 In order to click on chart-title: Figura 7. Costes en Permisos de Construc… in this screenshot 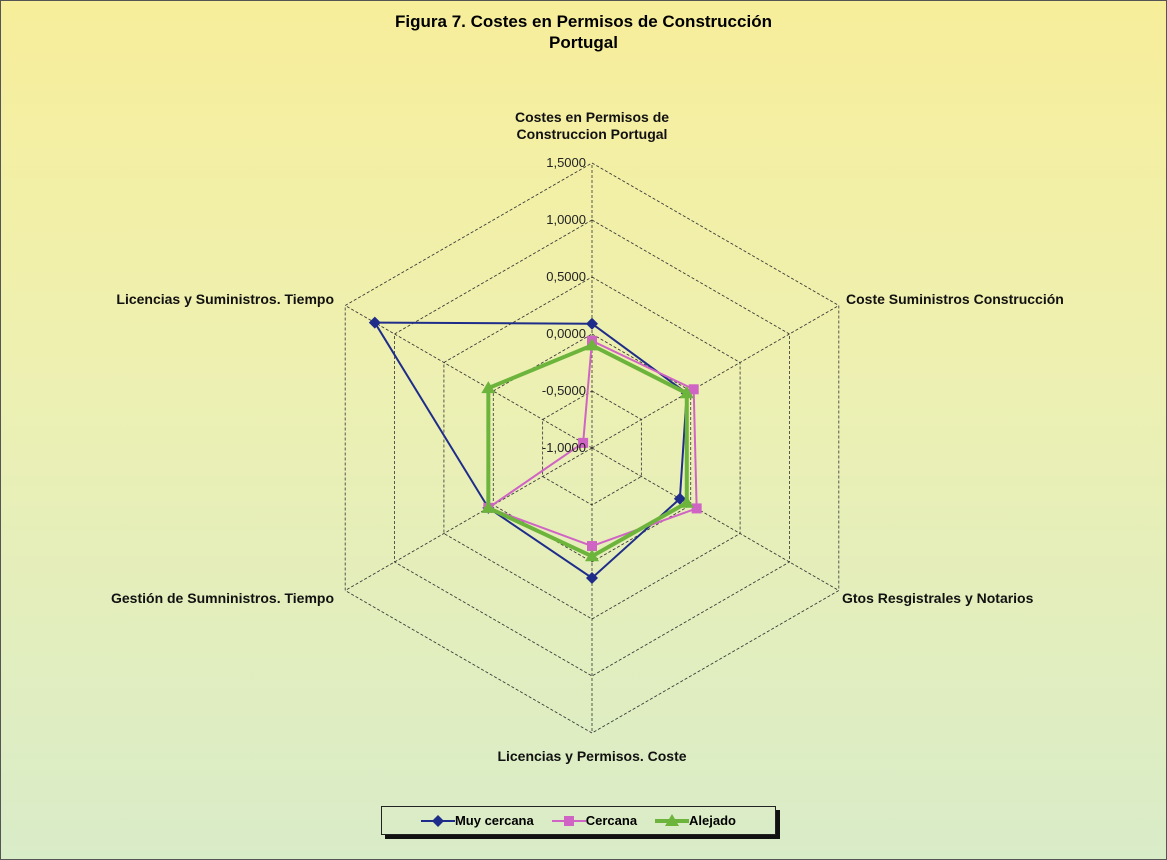, I will do `click(583, 32)`.